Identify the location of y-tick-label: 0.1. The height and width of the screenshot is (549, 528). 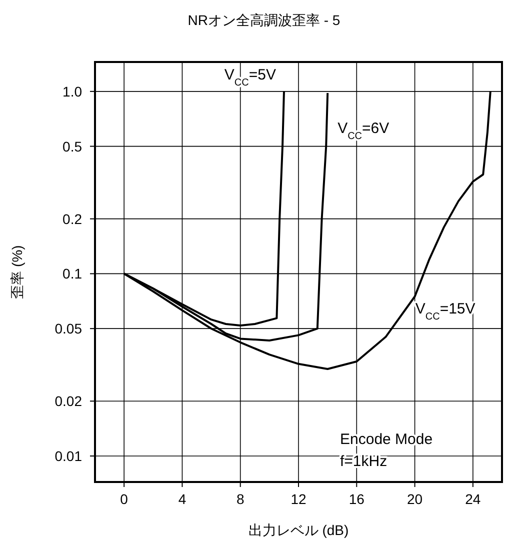
(72, 274).